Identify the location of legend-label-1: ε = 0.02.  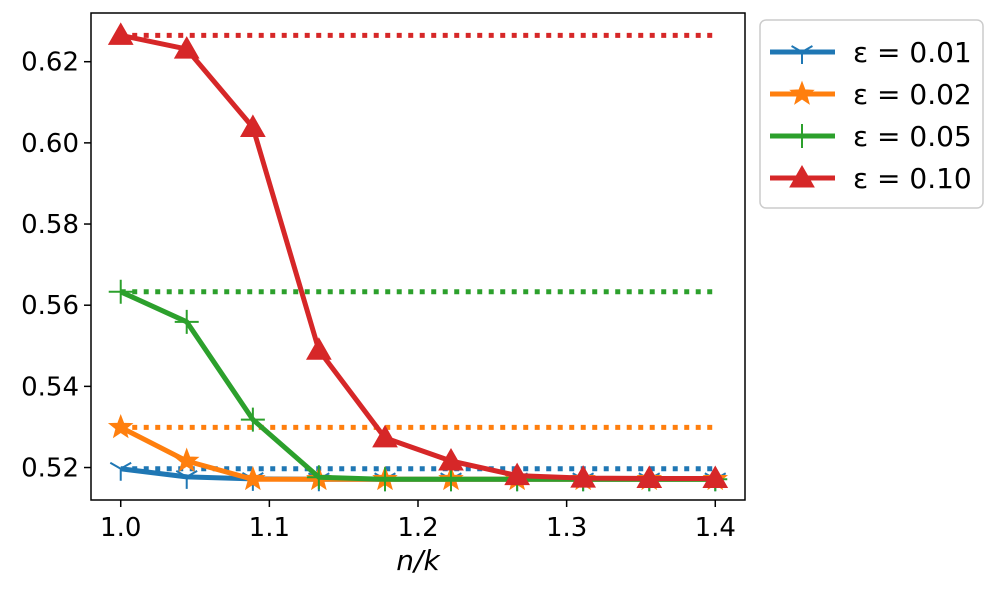
(912, 94).